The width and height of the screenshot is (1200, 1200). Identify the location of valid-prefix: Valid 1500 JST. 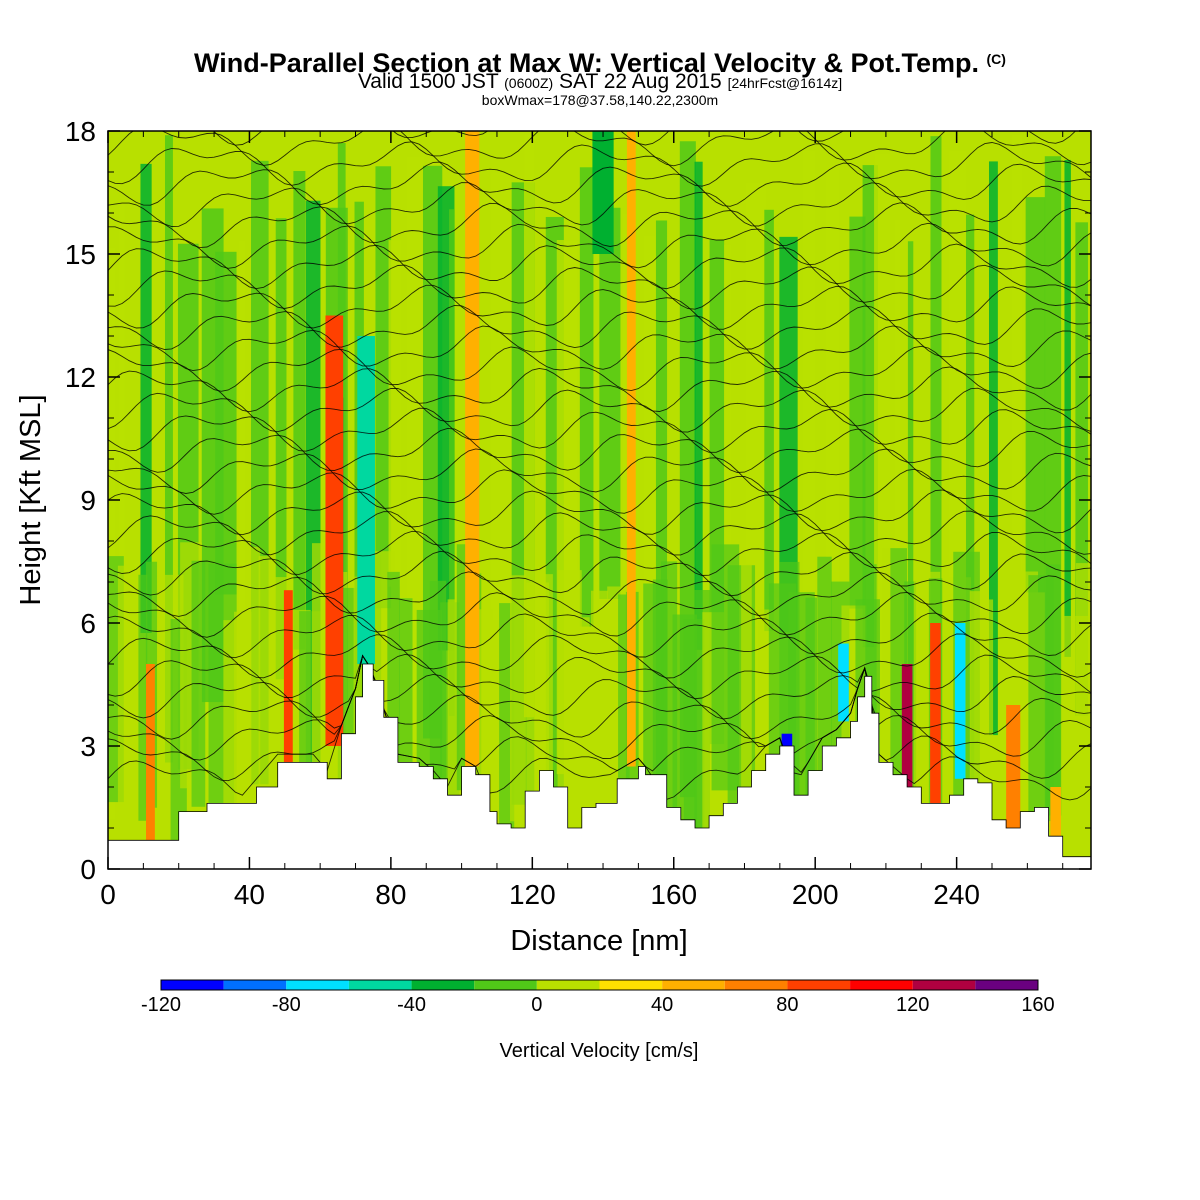
(428, 81).